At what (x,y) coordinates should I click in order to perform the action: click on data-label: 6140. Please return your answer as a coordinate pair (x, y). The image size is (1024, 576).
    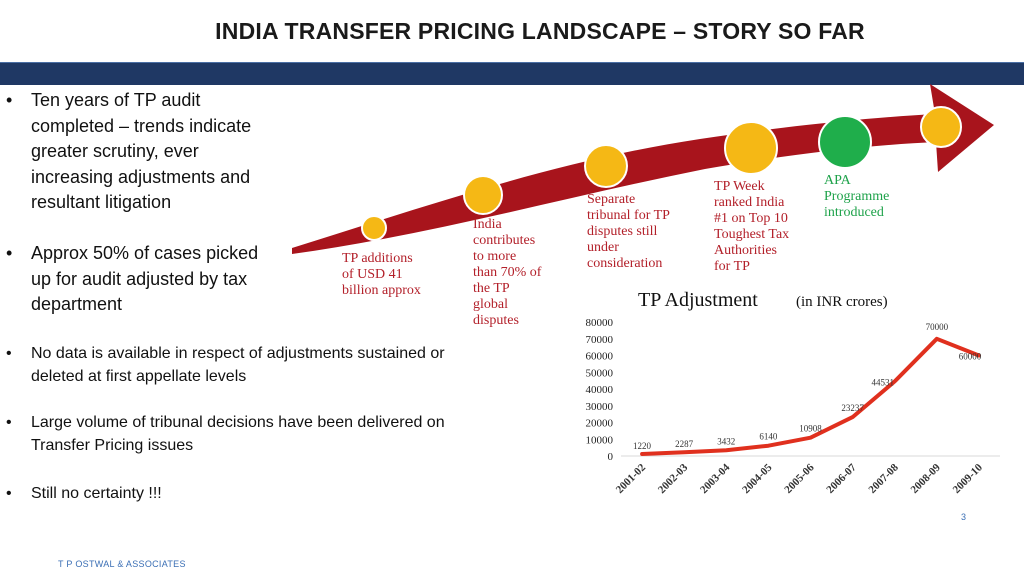
    Looking at the image, I should click on (768, 437).